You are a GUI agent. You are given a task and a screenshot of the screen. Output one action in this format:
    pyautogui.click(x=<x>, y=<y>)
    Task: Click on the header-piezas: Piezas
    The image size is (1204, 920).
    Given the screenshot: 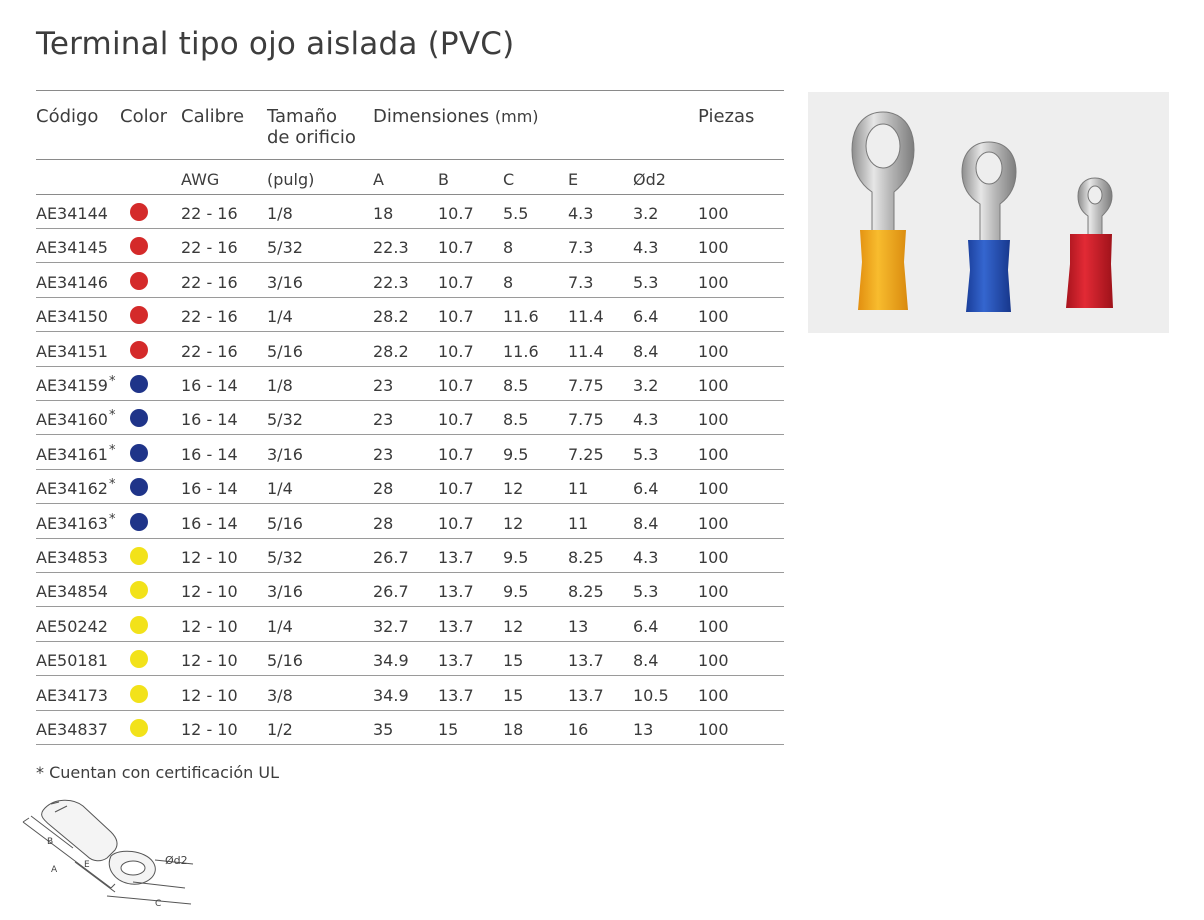 What is the action you would take?
    pyautogui.click(x=726, y=116)
    